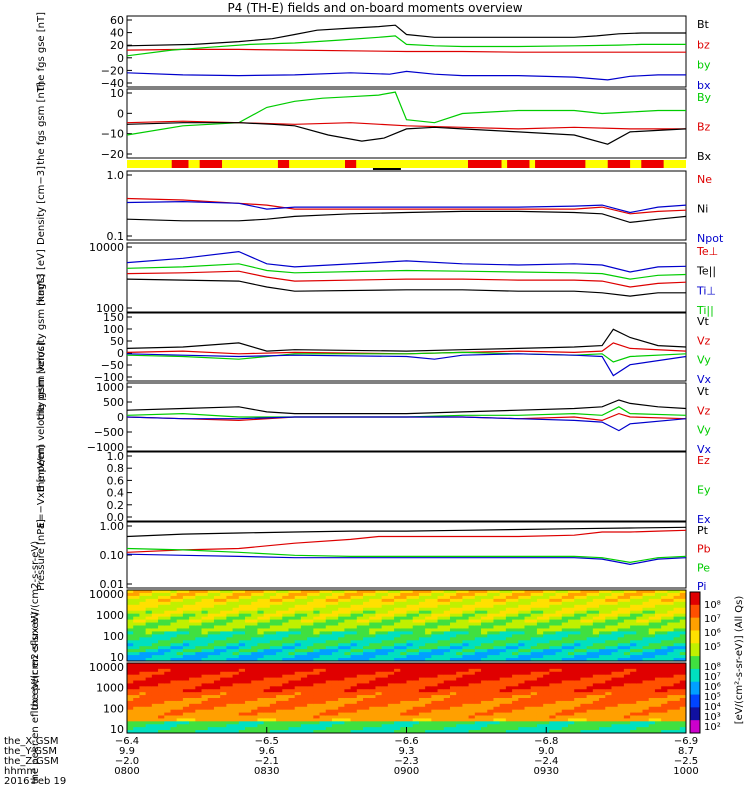 This screenshot has height=800, width=750. What do you see at coordinates (707, 251) in the screenshot?
I see `legend-entry: Te⊥` at bounding box center [707, 251].